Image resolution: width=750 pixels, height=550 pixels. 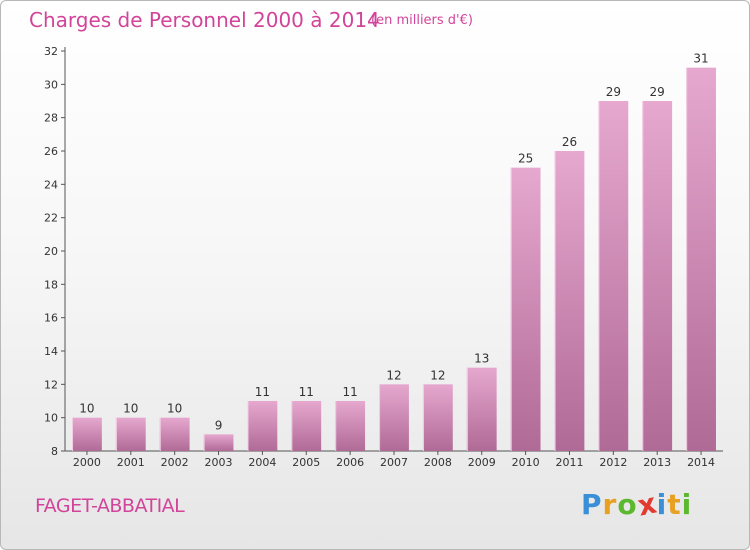 What do you see at coordinates (51, 51) in the screenshot?
I see `y-tick-label: 32` at bounding box center [51, 51].